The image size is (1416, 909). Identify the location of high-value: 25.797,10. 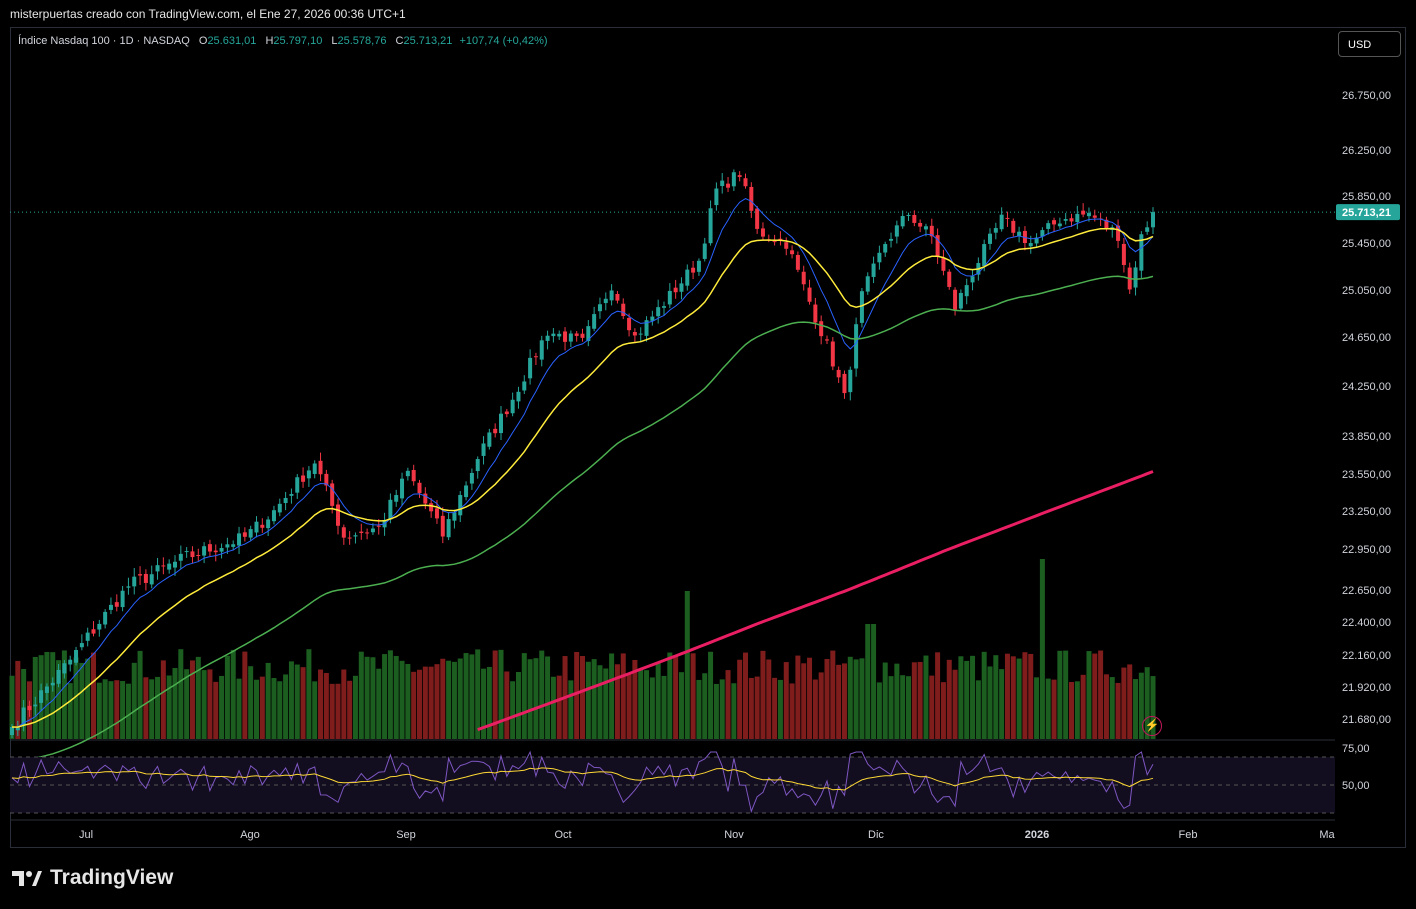
(298, 41).